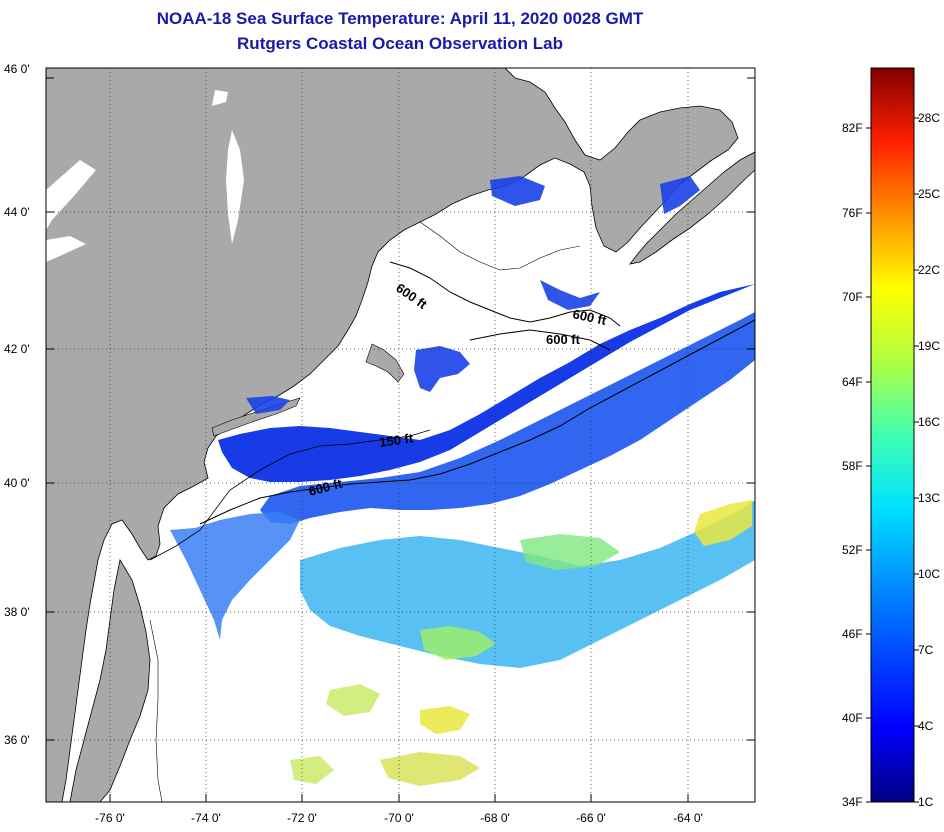 The image size is (944, 832). I want to click on lon-tick-label: -76 0', so click(110, 818).